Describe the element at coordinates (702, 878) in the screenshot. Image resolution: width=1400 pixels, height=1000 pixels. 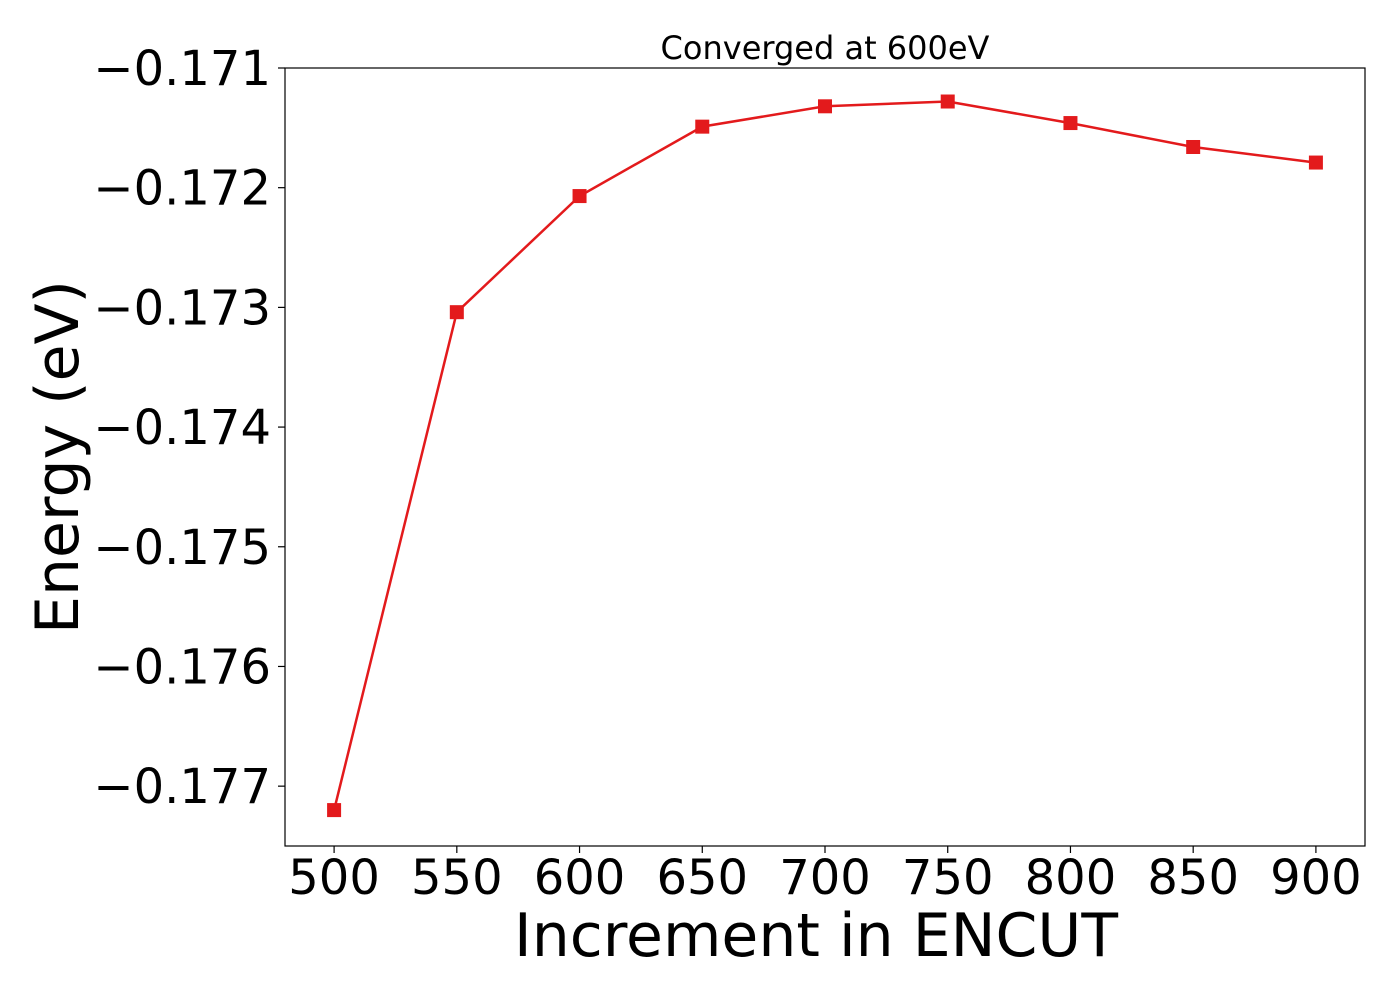
I see `x-tick-label: 650` at that location.